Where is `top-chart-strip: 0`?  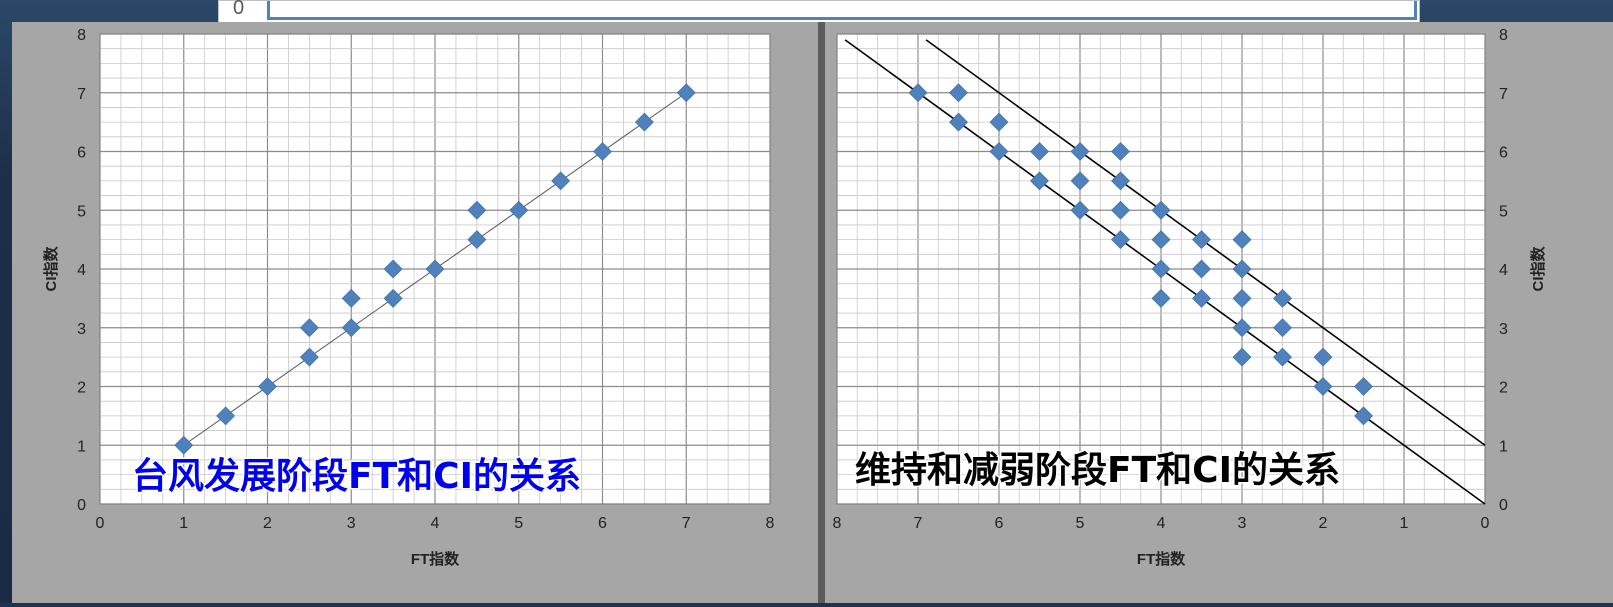
top-chart-strip: 0 is located at coordinates (819, 12).